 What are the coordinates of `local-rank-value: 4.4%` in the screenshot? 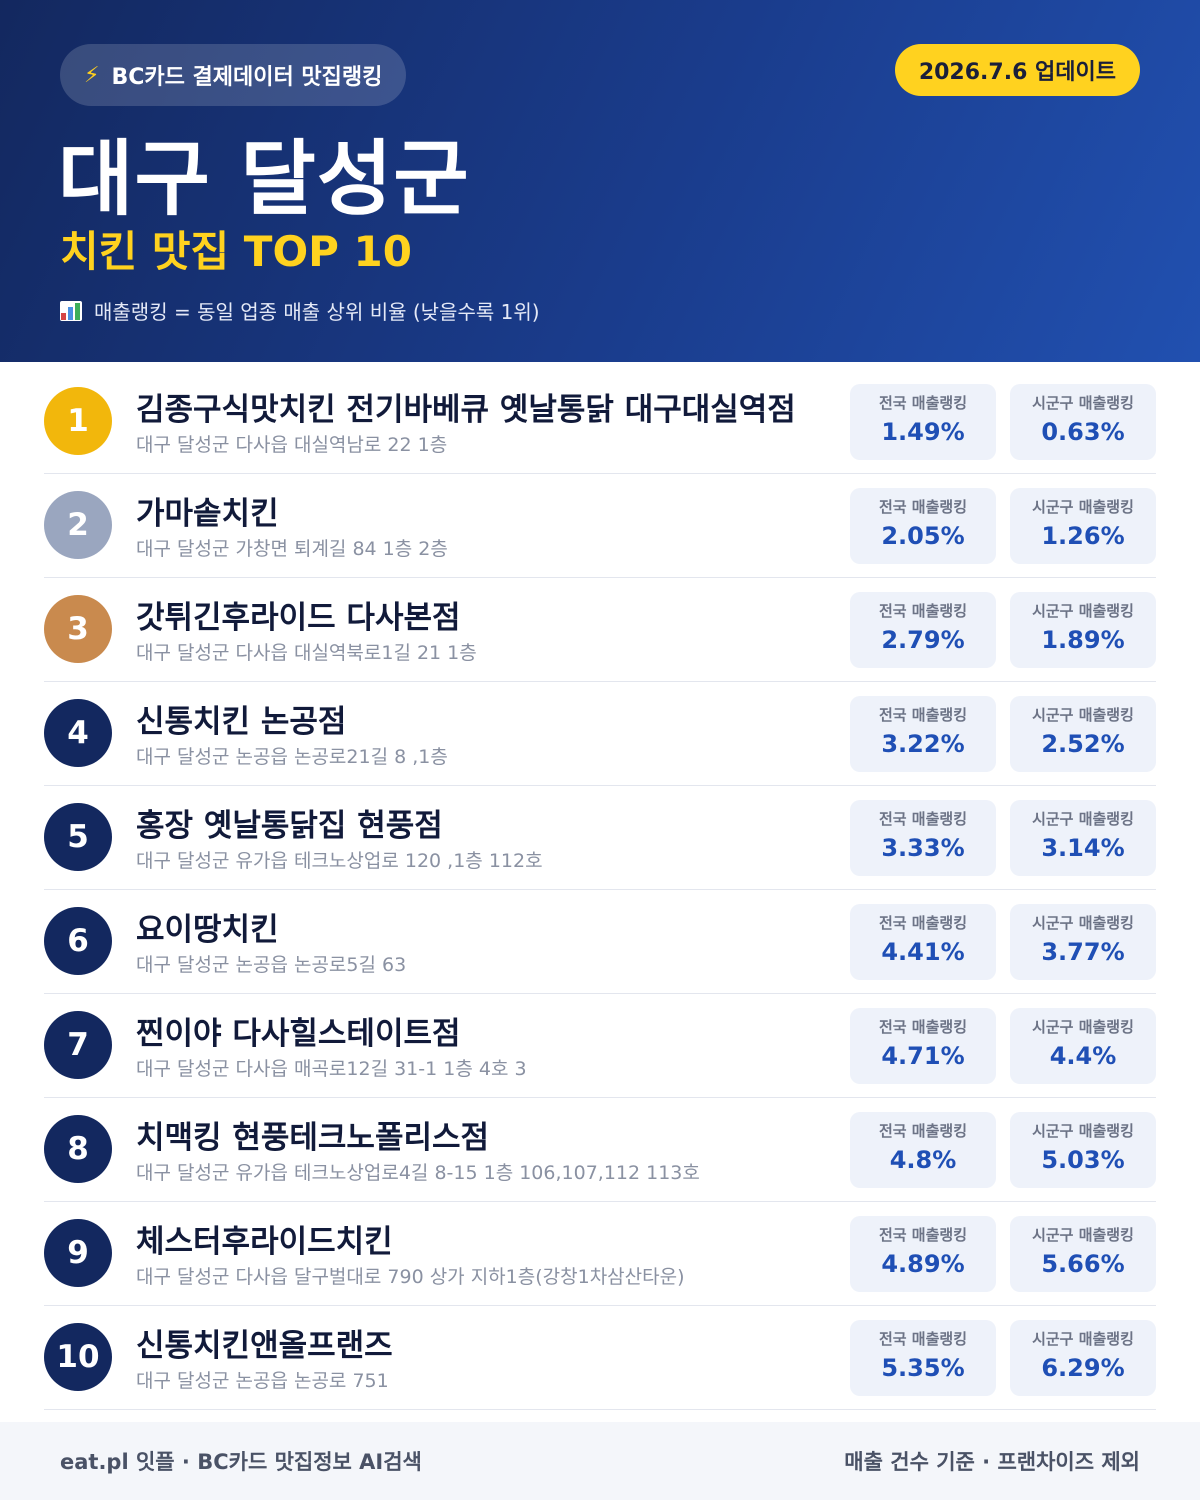 It's located at (1083, 1056).